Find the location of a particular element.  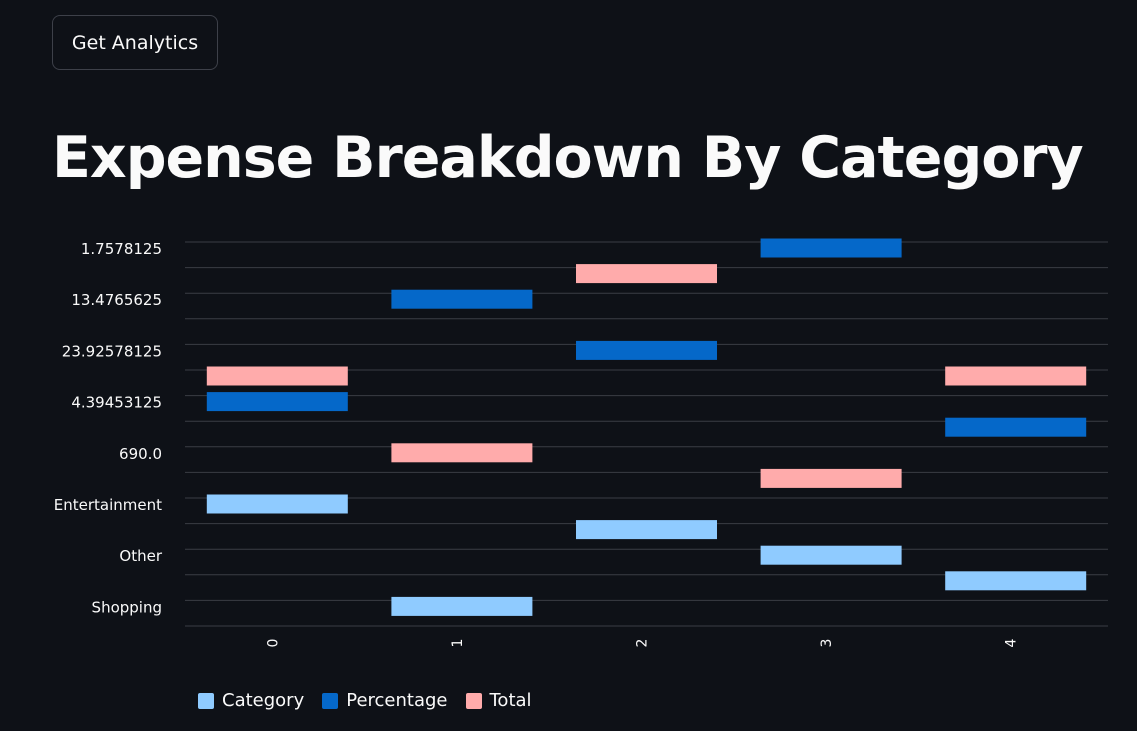

x-tick-label: 0 is located at coordinates (273, 643).